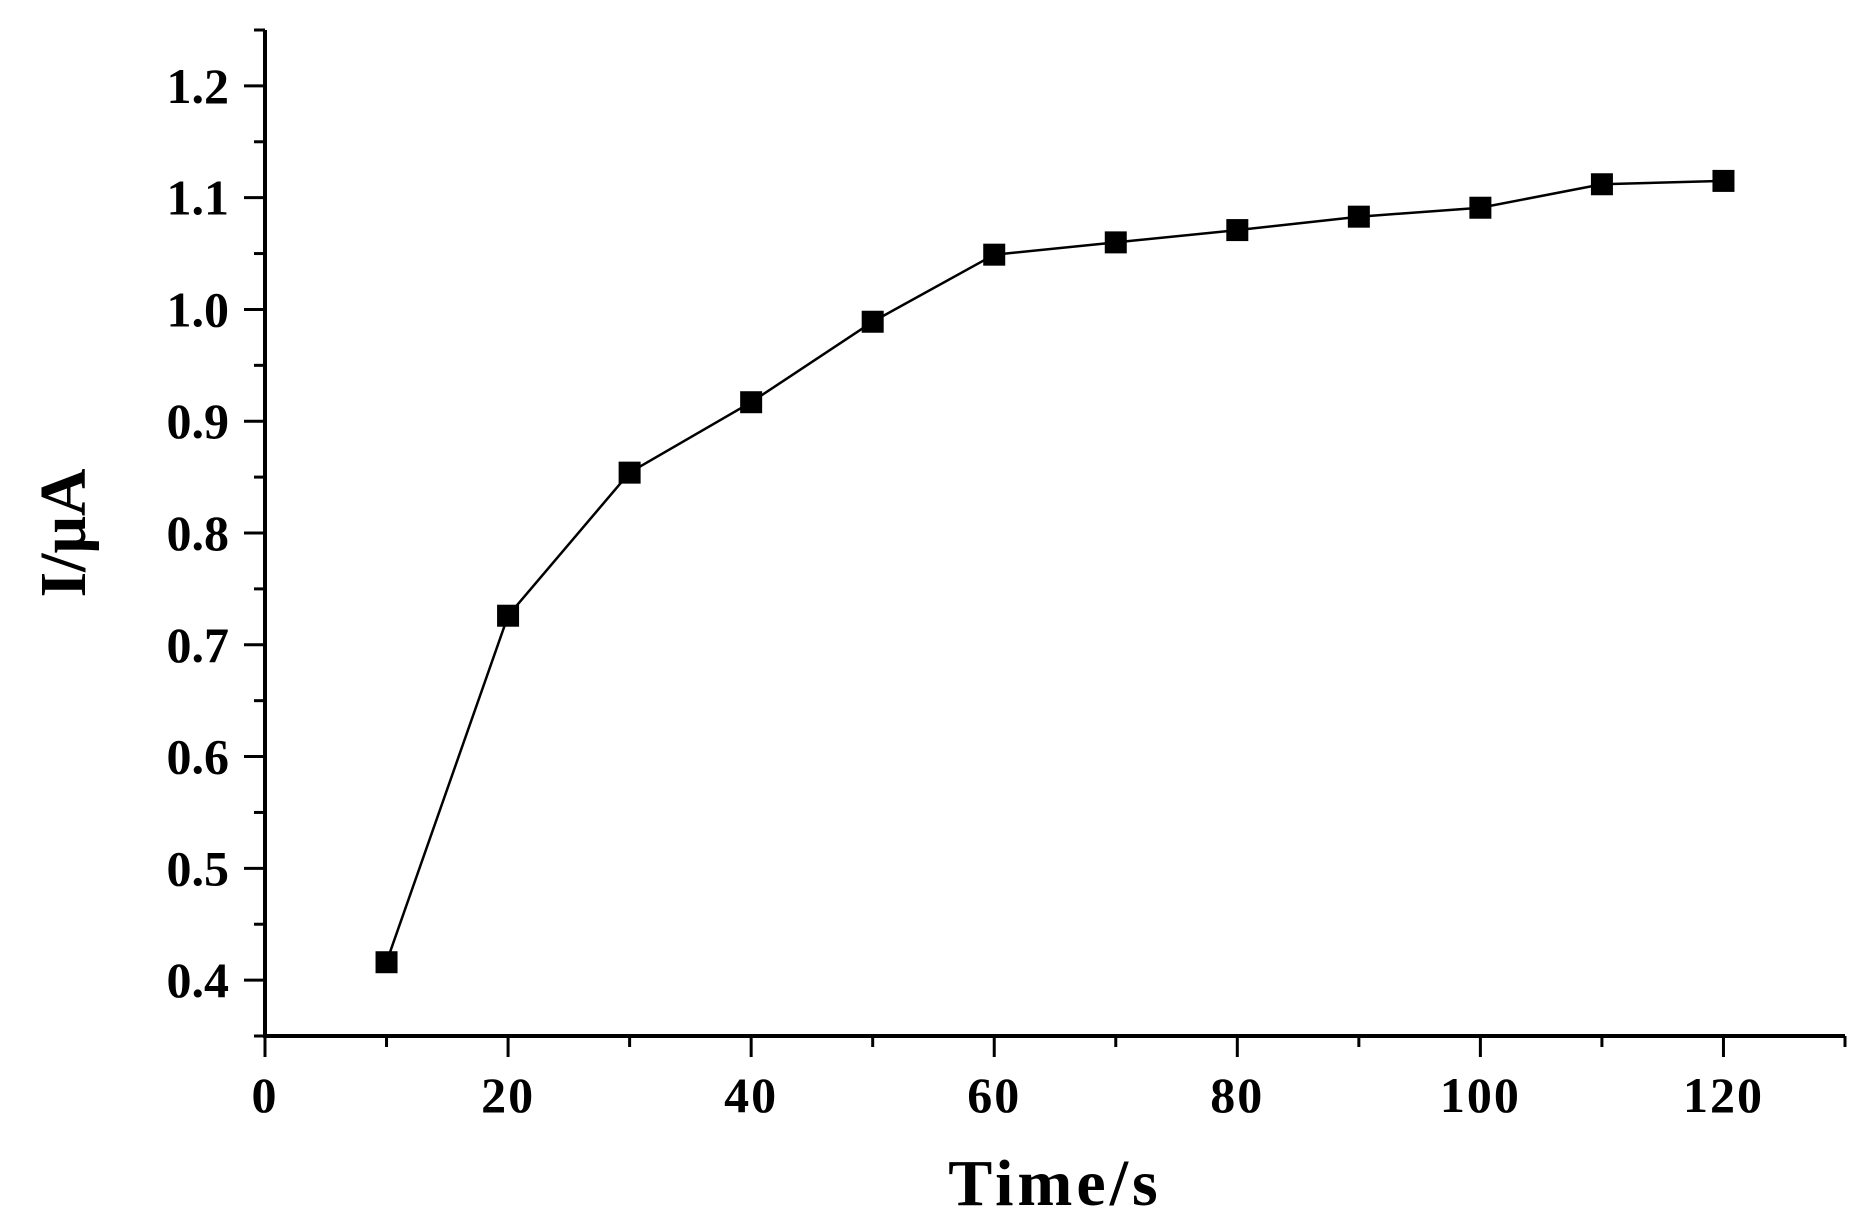 The image size is (1871, 1228). Describe the element at coordinates (198, 309) in the screenshot. I see `y-tick-label: 1.0` at that location.